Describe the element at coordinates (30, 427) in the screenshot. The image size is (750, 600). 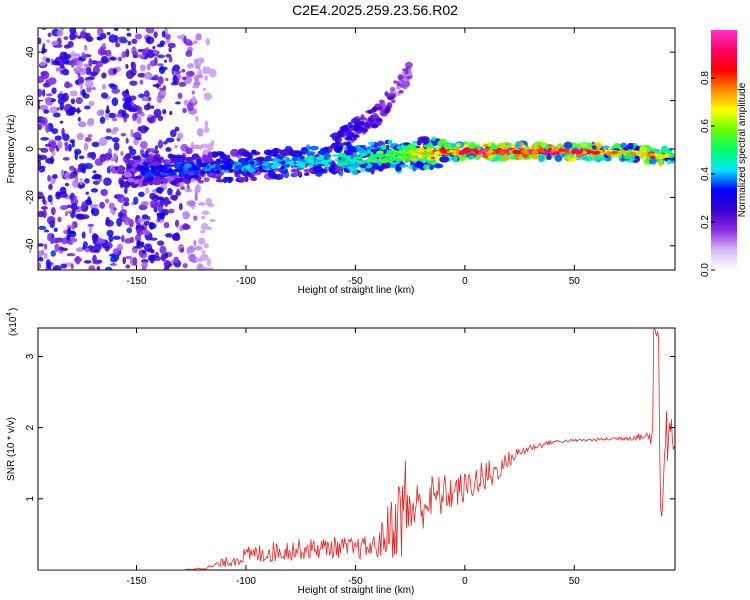
I see `y-tick-label: 2` at that location.